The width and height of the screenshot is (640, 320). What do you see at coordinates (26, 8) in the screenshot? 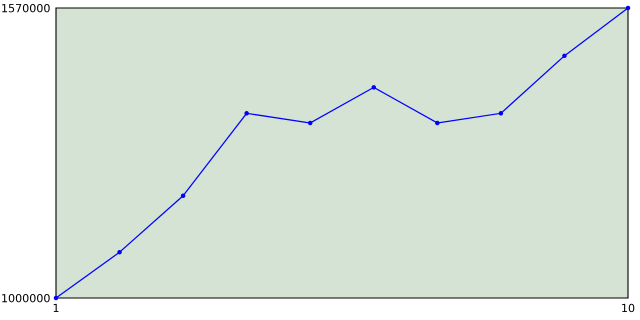
I see `y-tick-label: 1570000` at bounding box center [26, 8].